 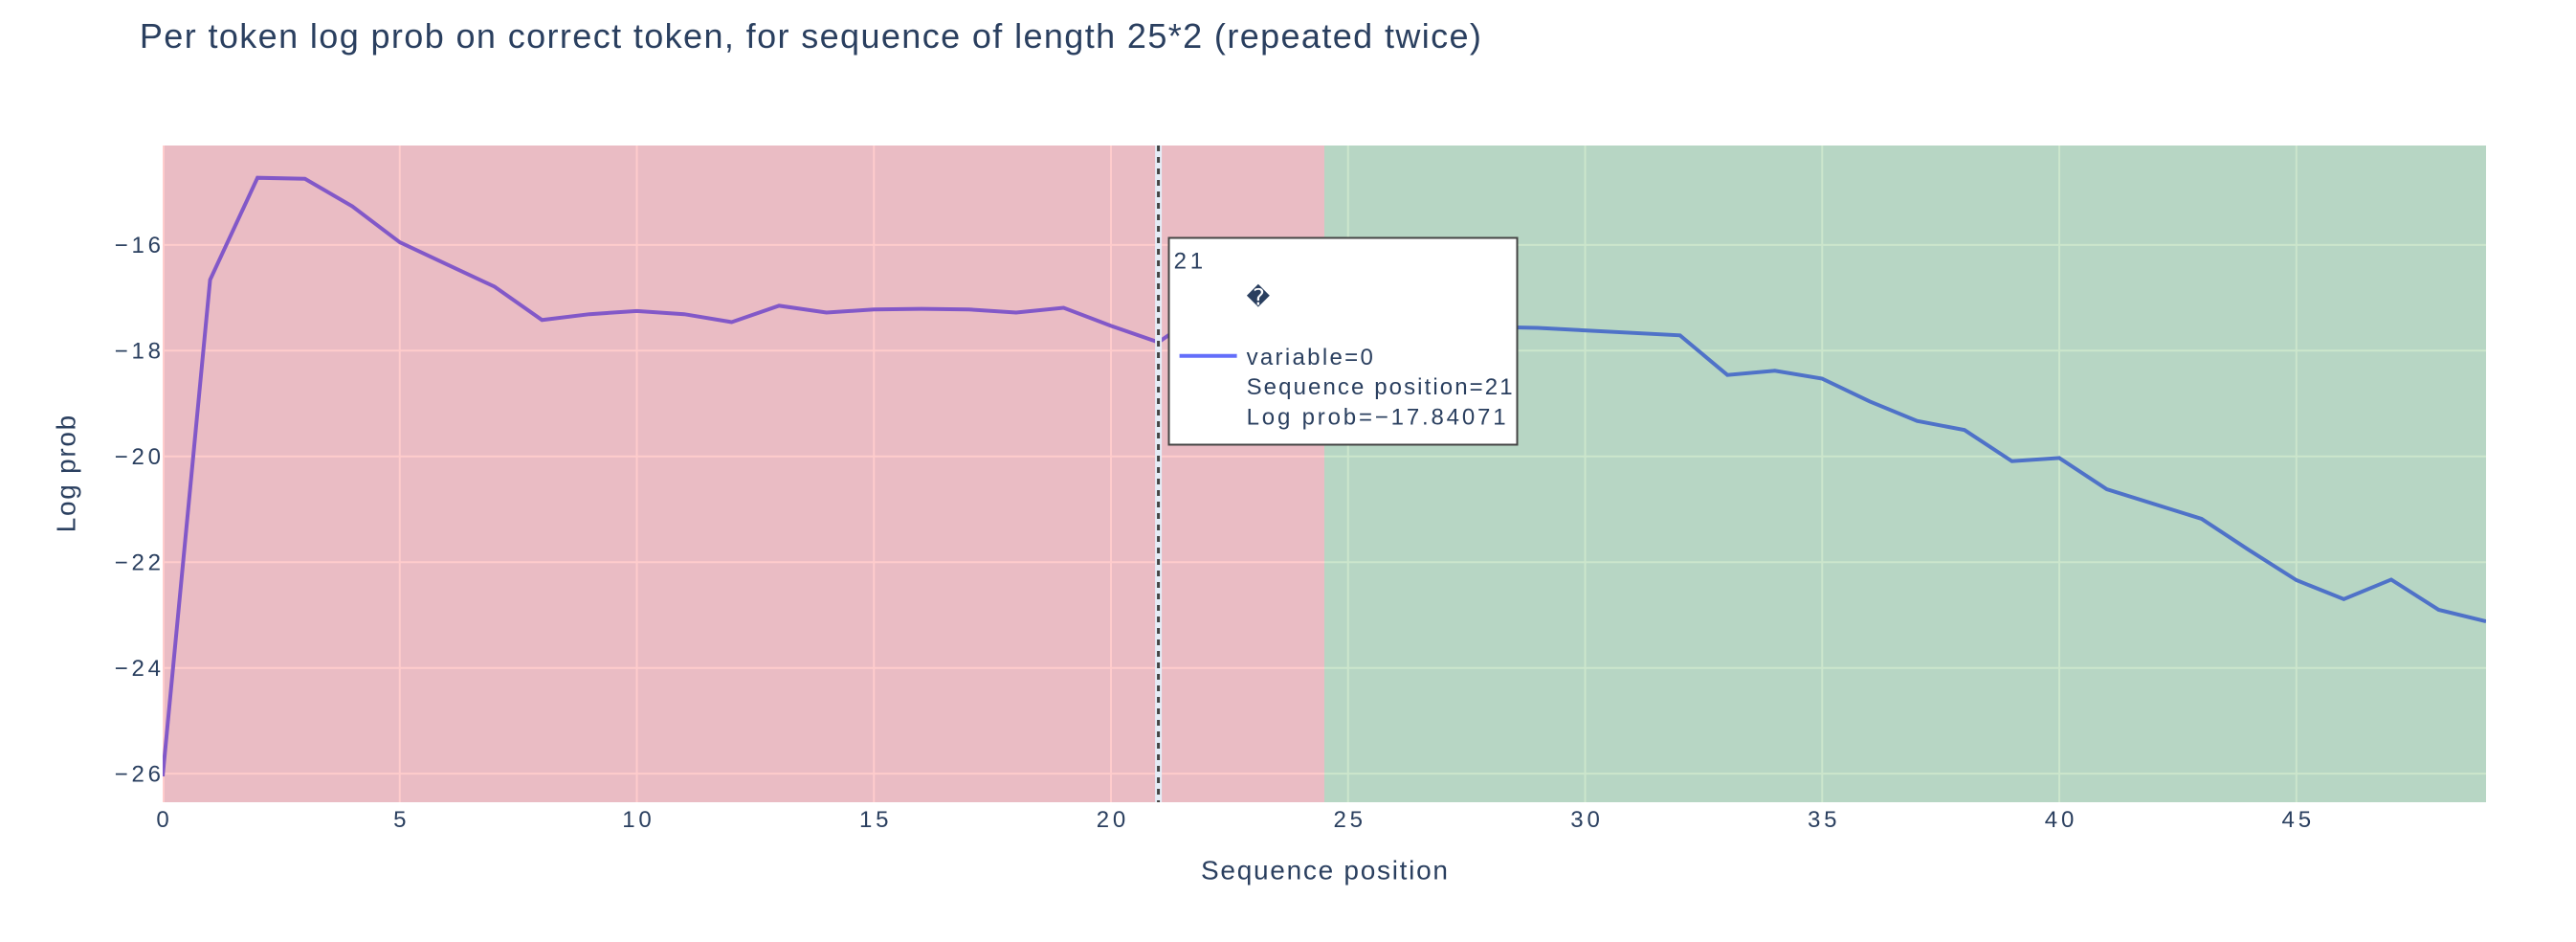 What do you see at coordinates (1324, 871) in the screenshot?
I see `svg-text: Sequence position` at bounding box center [1324, 871].